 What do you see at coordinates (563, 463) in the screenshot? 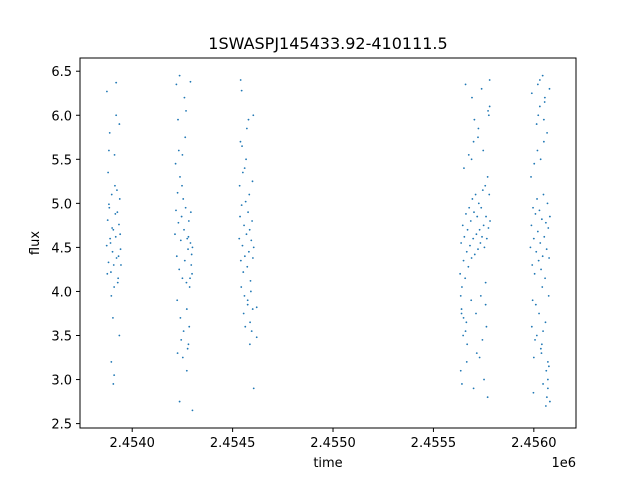
I see `x-axis-offset-label: 1e6` at bounding box center [563, 463].